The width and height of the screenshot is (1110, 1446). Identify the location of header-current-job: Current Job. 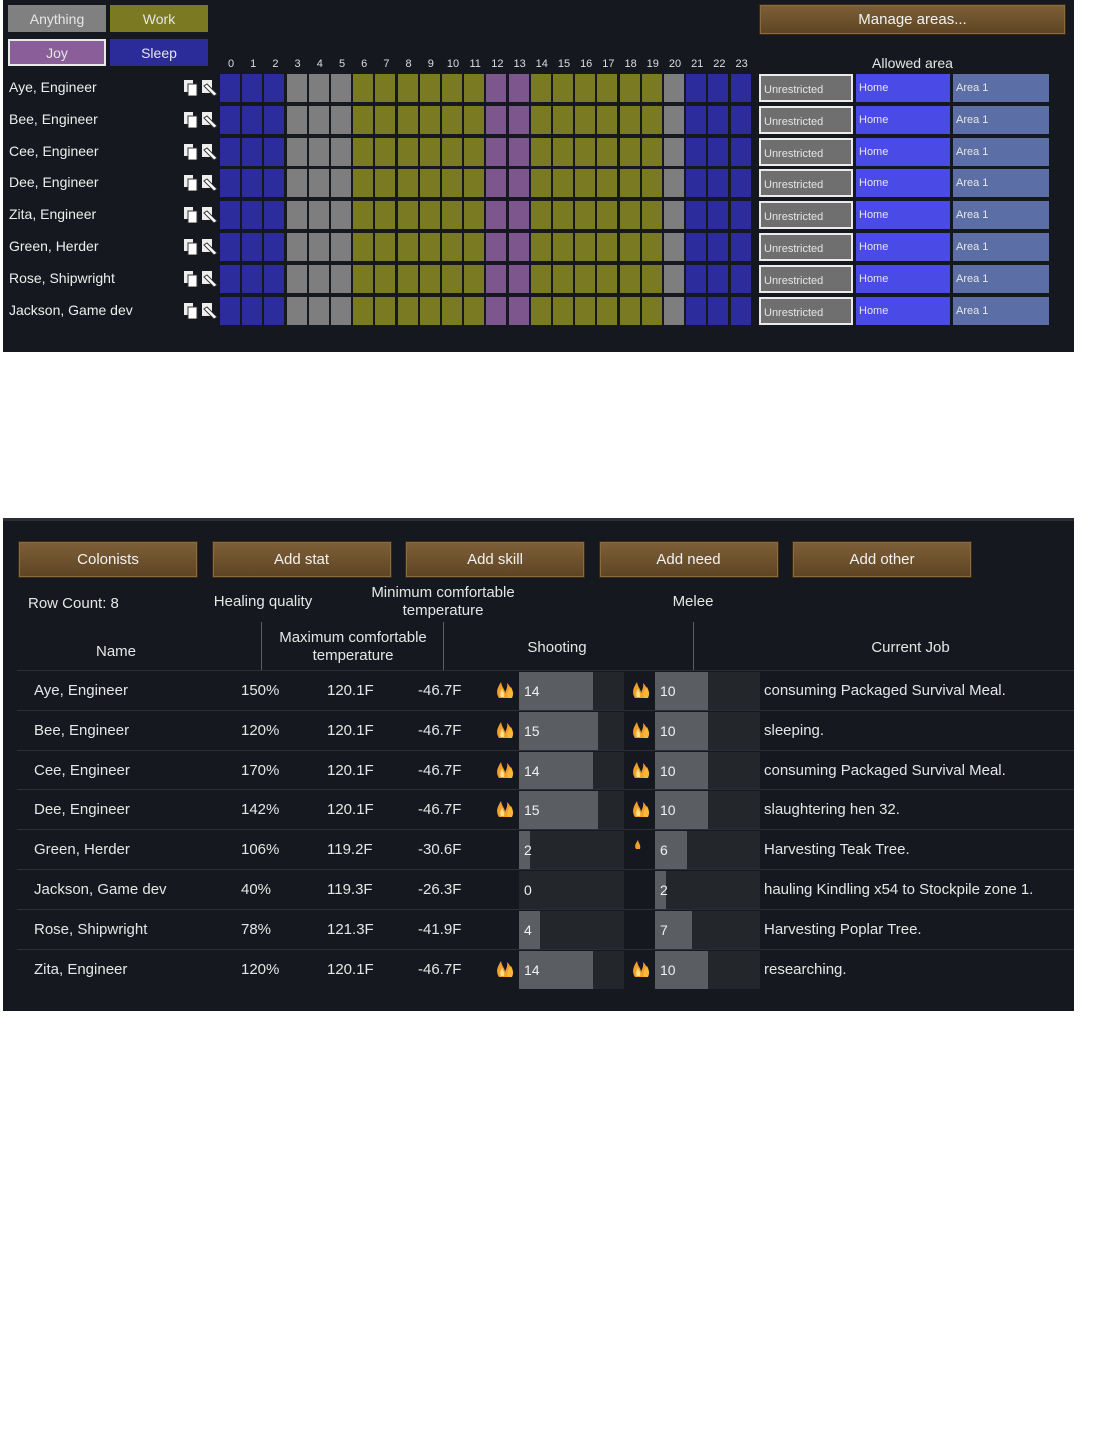
(910, 647).